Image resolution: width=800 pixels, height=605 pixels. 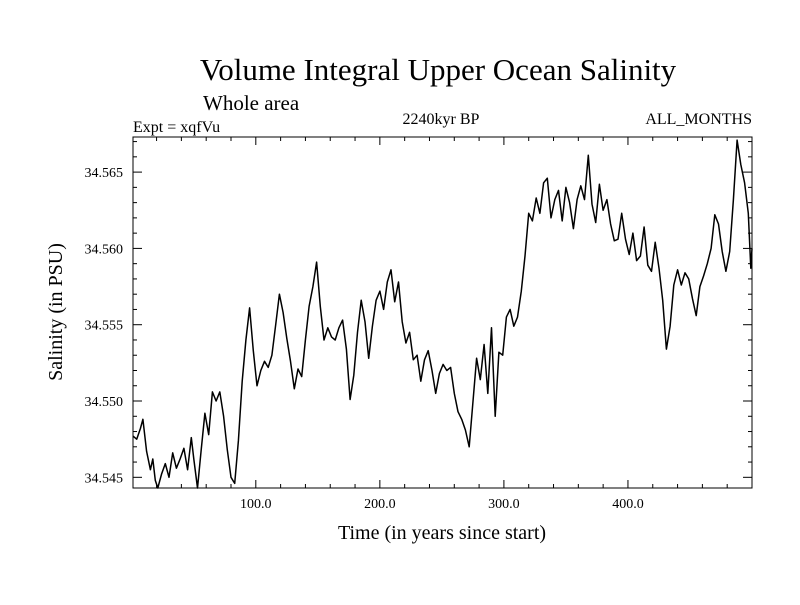 I want to click on y-tick-label: 34.565, so click(x=104, y=173).